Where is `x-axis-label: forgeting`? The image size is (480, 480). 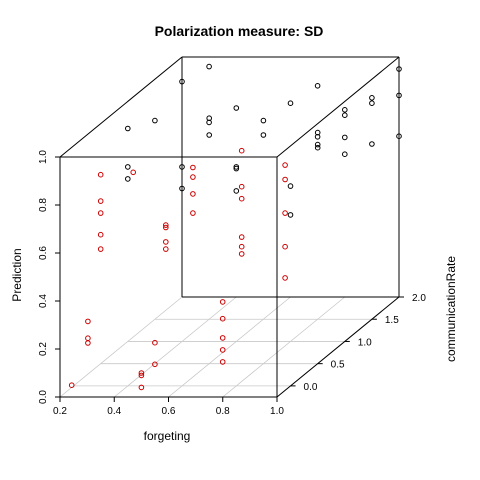
x-axis-label: forgeting is located at coordinates (167, 436).